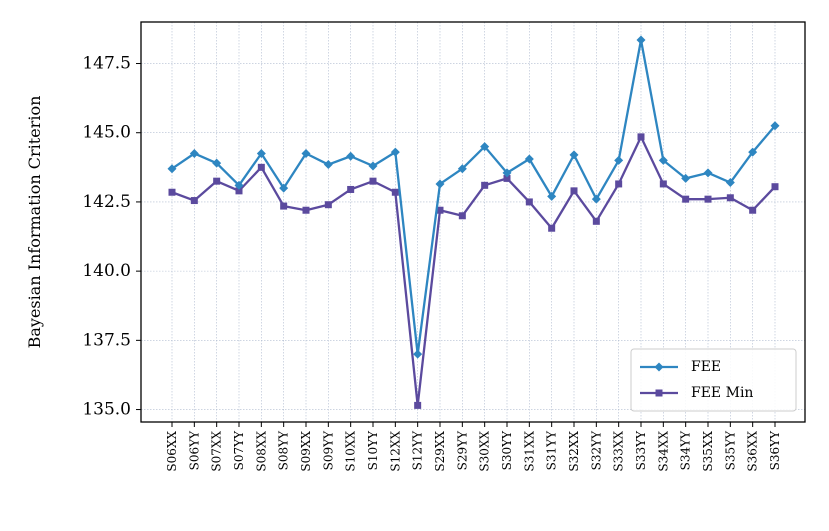 The image size is (829, 531). Describe the element at coordinates (328, 450) in the screenshot. I see `x-tick-label: S09YY` at that location.